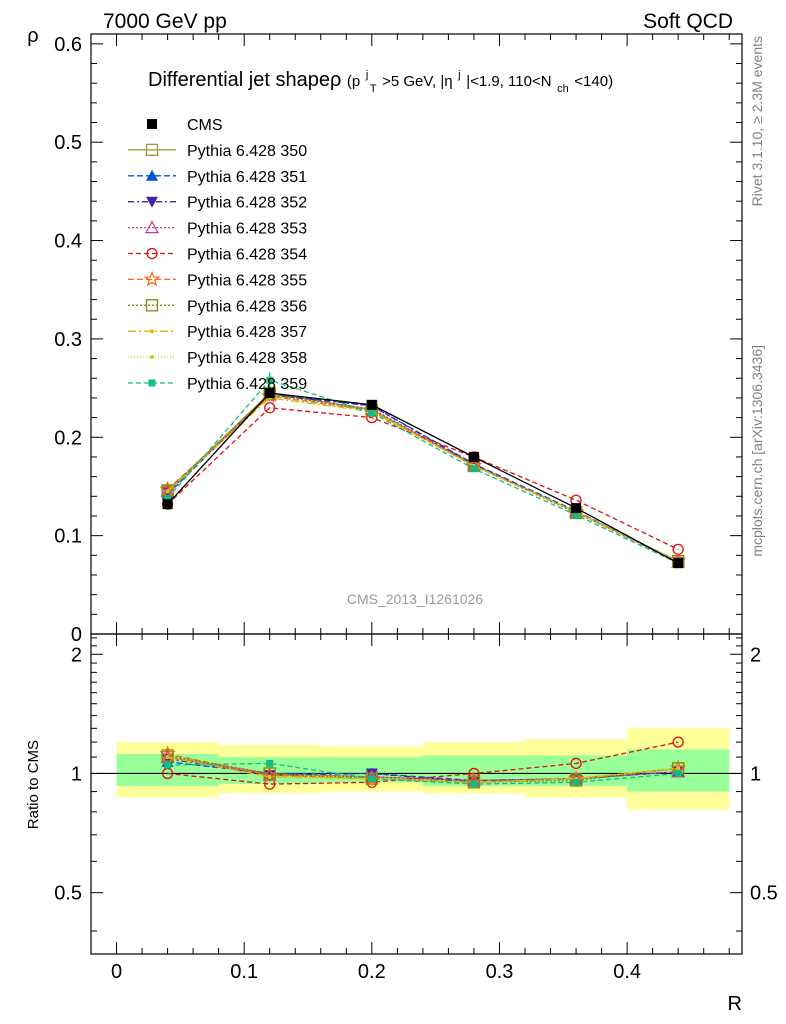 The height and width of the screenshot is (1024, 786). I want to click on legend-item: Pythia 6.428 350, so click(217, 151).